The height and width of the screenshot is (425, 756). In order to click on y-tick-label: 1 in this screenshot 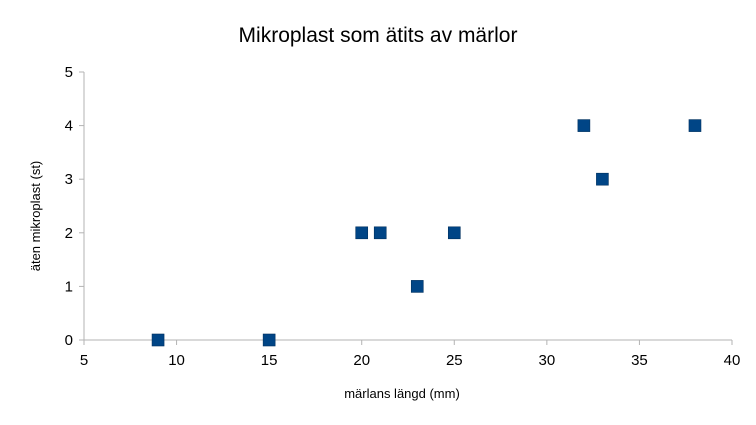, I will do `click(69, 286)`.